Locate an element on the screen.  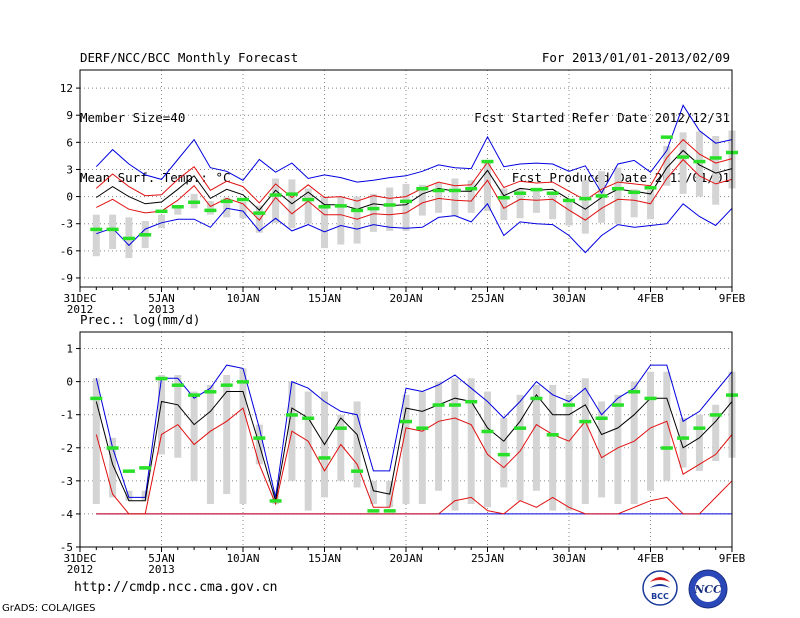
precip-panel-title: Prec.: log(mm/d) is located at coordinates (140, 319).